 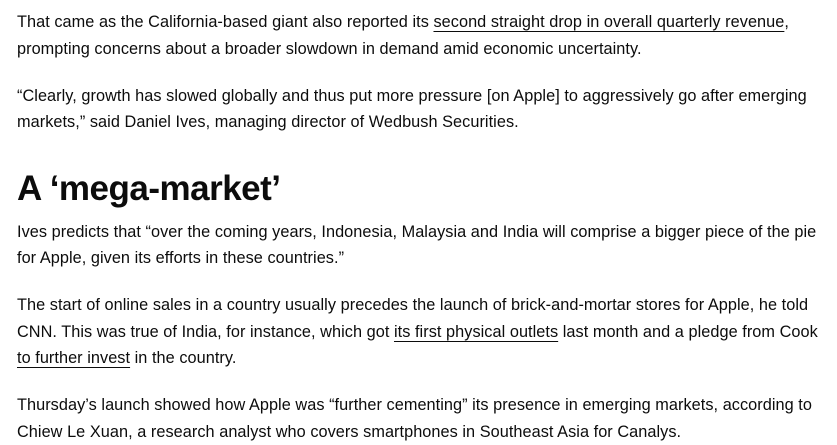 I want to click on section-heading-mega-market: A ‘mega-market’, so click(x=149, y=188).